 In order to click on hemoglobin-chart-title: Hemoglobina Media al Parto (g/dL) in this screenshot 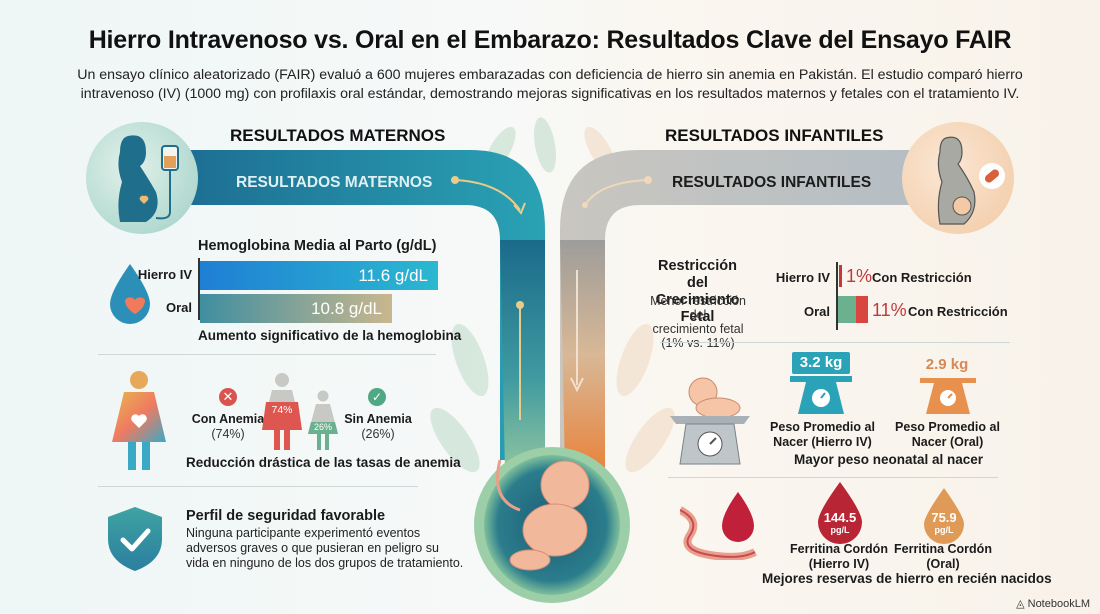, I will do `click(317, 246)`.